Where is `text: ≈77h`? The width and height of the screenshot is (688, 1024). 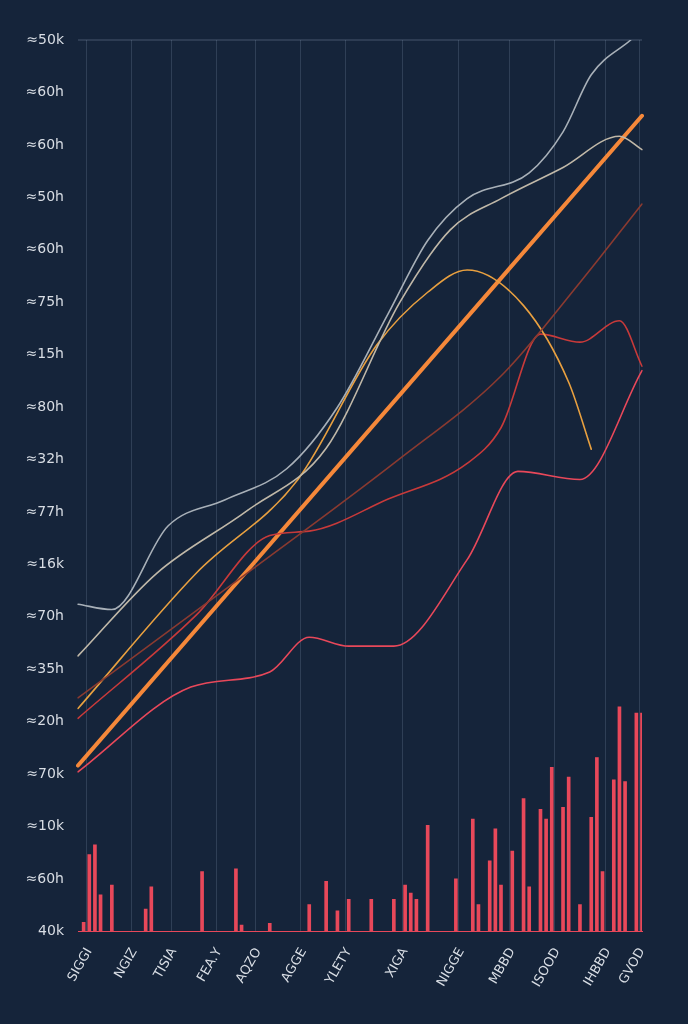
text: ≈77h is located at coordinates (44, 510).